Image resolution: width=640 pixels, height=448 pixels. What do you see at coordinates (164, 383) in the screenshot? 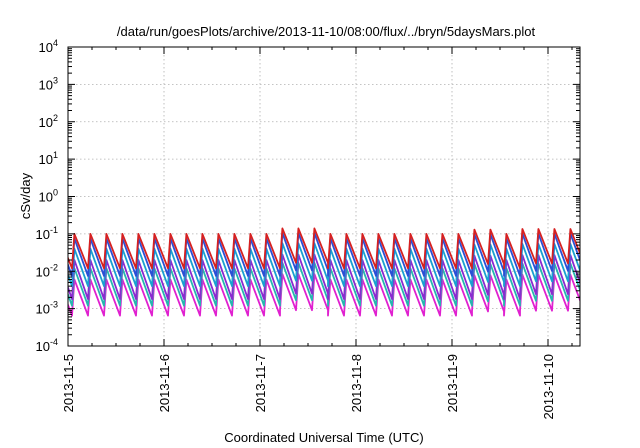
I see `x-tick-label: 2013-11-6` at bounding box center [164, 383].